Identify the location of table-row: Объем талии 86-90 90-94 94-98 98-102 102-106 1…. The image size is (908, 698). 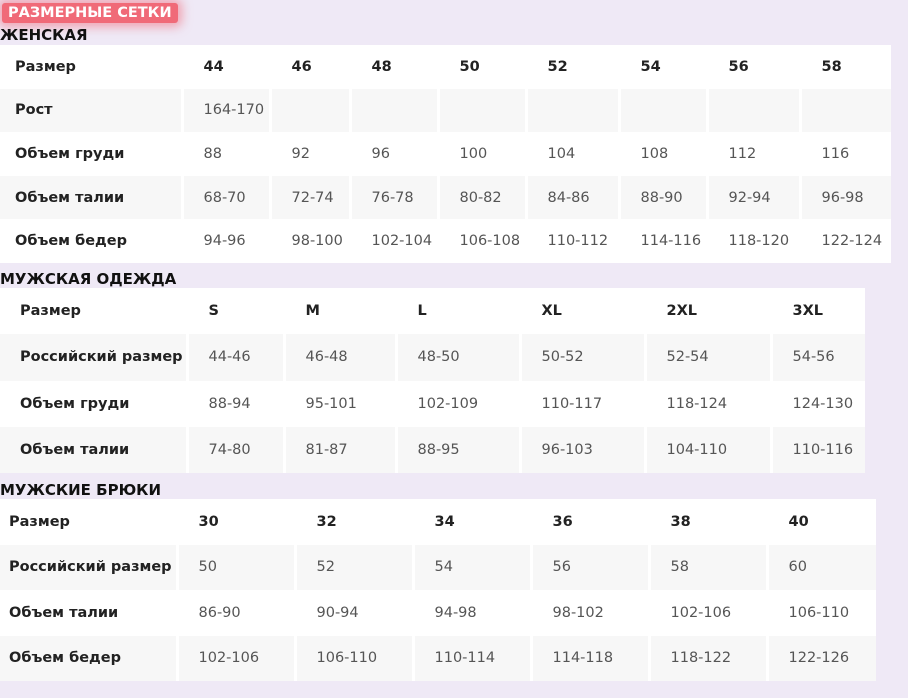
(438, 613).